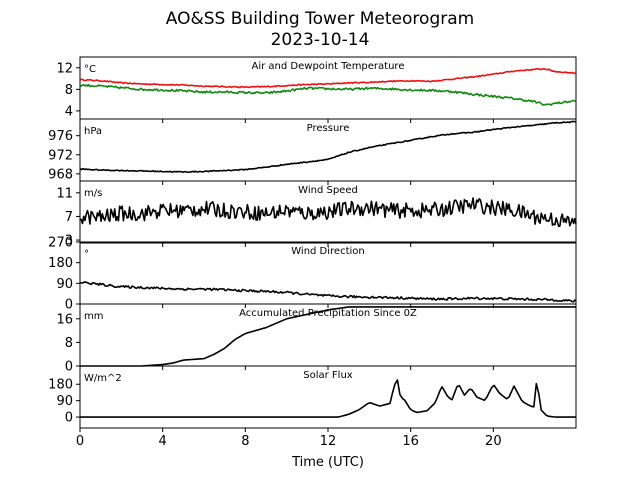 This screenshot has height=480, width=640. Describe the element at coordinates (493, 441) in the screenshot. I see `x-tick-label: 20` at that location.